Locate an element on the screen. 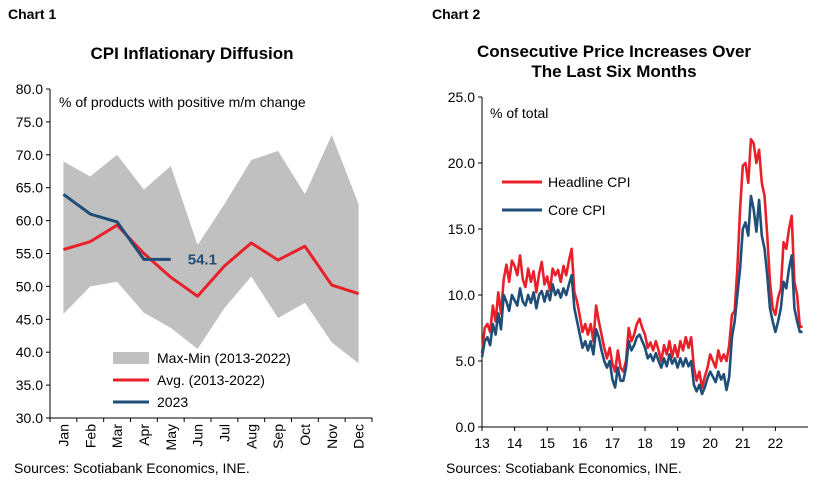 The image size is (828, 483). x-tick-label: Mar is located at coordinates (117, 436).